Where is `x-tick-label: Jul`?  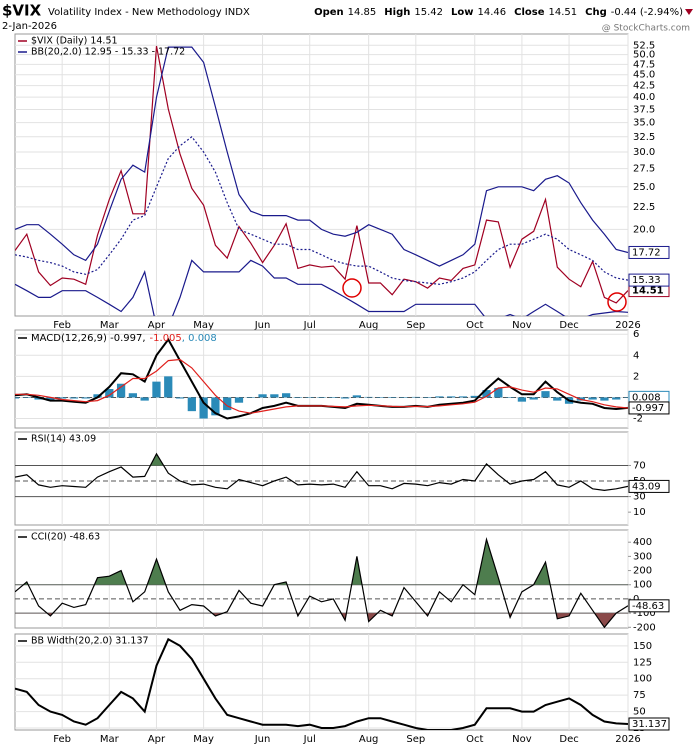
x-tick-label: Jul is located at coordinates (309, 739).